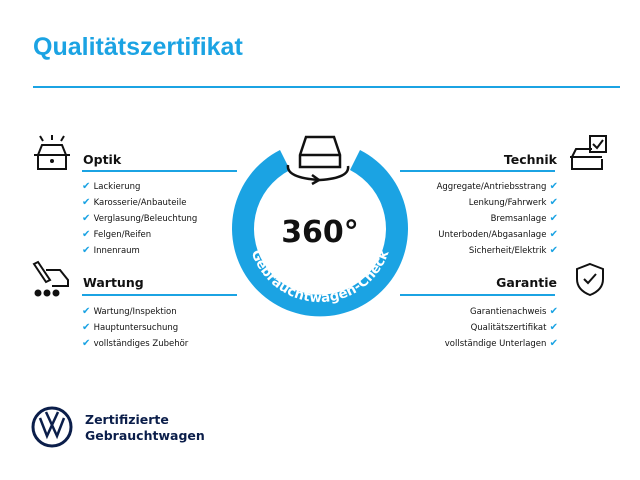 The width and height of the screenshot is (640, 480). I want to click on 360-check-badge: Gebrauchtwagen-Check 360°, so click(320, 226).